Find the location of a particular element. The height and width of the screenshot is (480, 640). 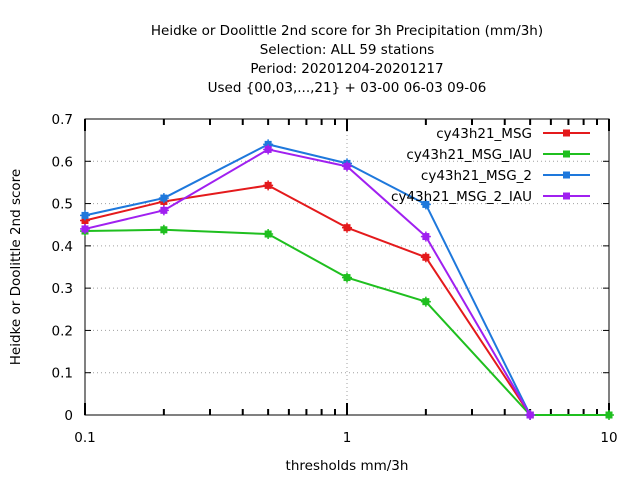

y-tick-label: 0.7 is located at coordinates (62, 120).